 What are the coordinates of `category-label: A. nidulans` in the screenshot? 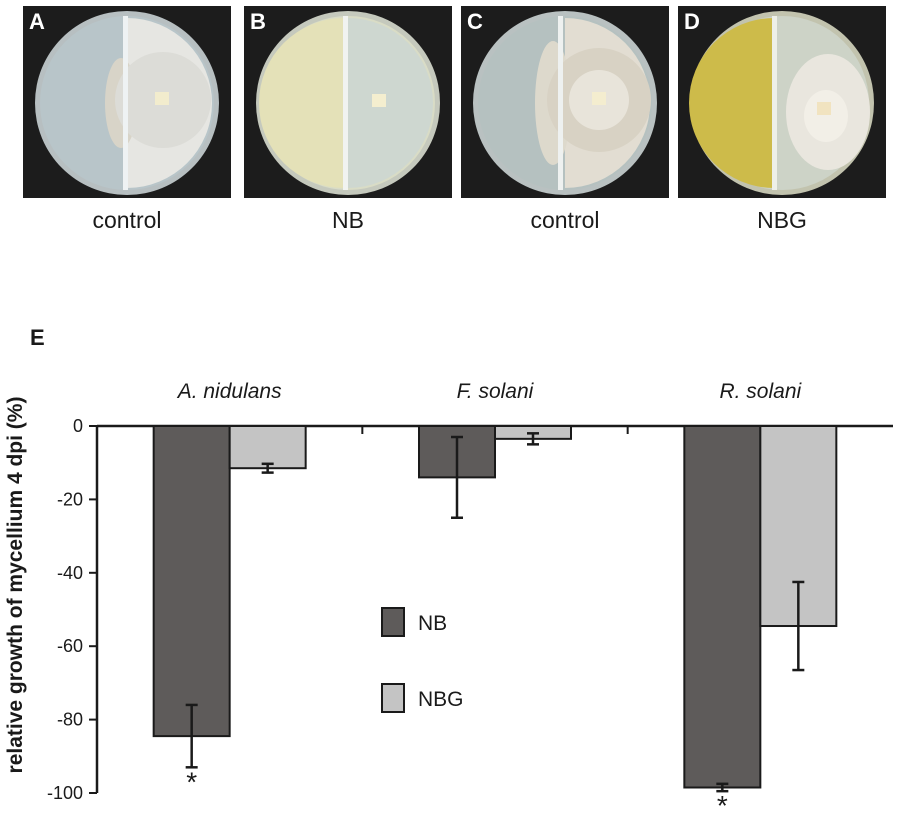 It's located at (229, 391).